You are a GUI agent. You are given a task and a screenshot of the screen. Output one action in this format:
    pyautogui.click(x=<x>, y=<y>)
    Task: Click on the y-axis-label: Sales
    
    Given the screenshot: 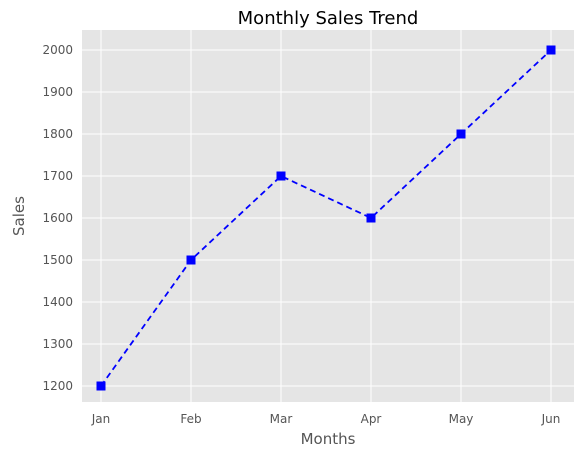 What is the action you would take?
    pyautogui.click(x=19, y=216)
    